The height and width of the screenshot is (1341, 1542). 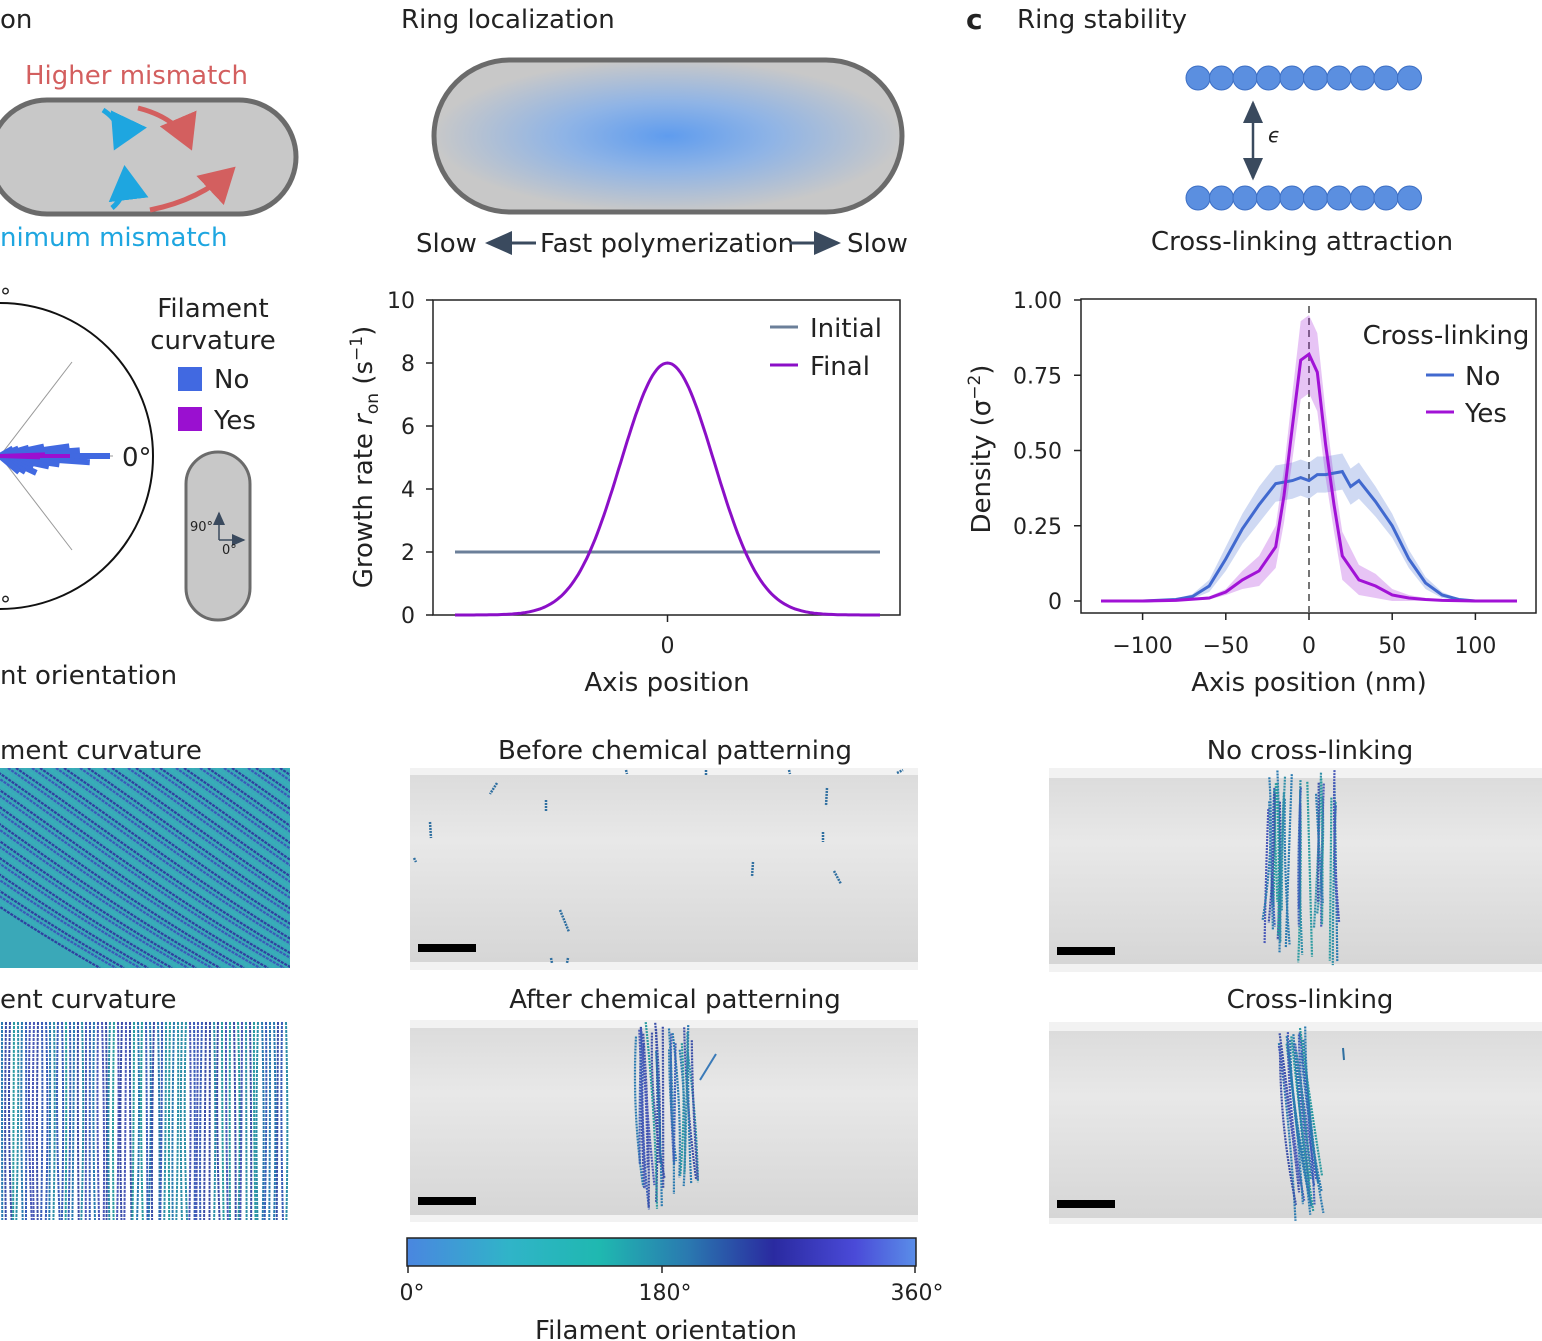 I want to click on polar-label-270: °, so click(x=5, y=605).